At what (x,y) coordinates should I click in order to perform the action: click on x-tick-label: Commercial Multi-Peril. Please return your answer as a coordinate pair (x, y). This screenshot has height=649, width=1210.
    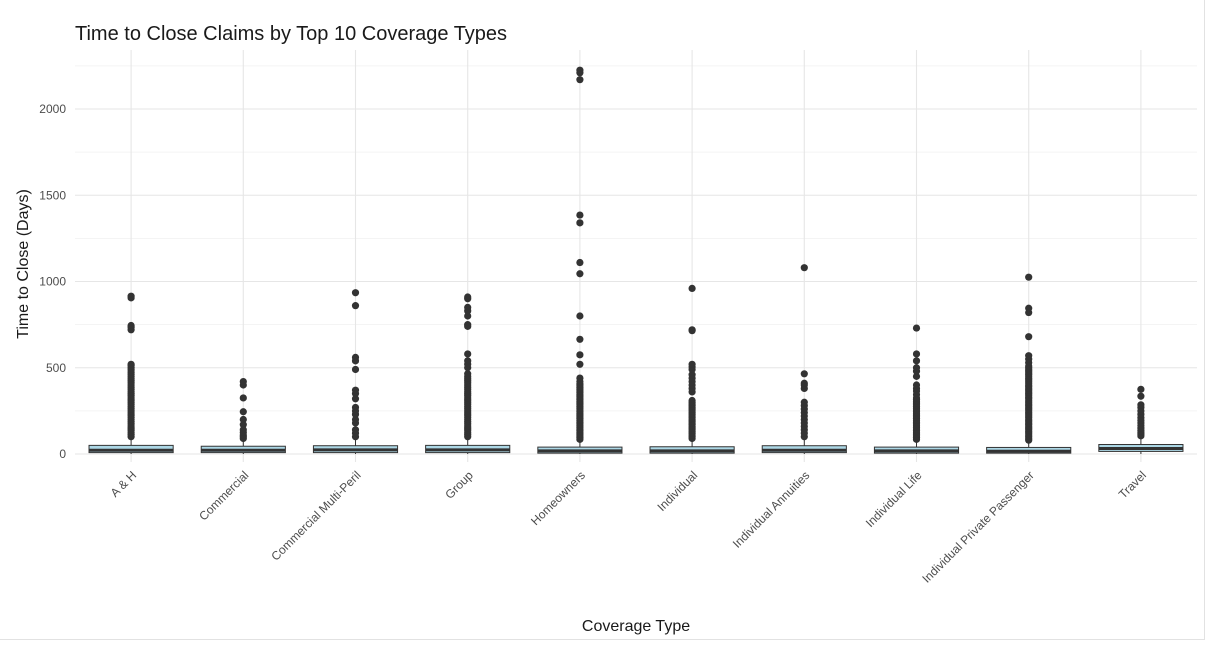
    Looking at the image, I should click on (315, 515).